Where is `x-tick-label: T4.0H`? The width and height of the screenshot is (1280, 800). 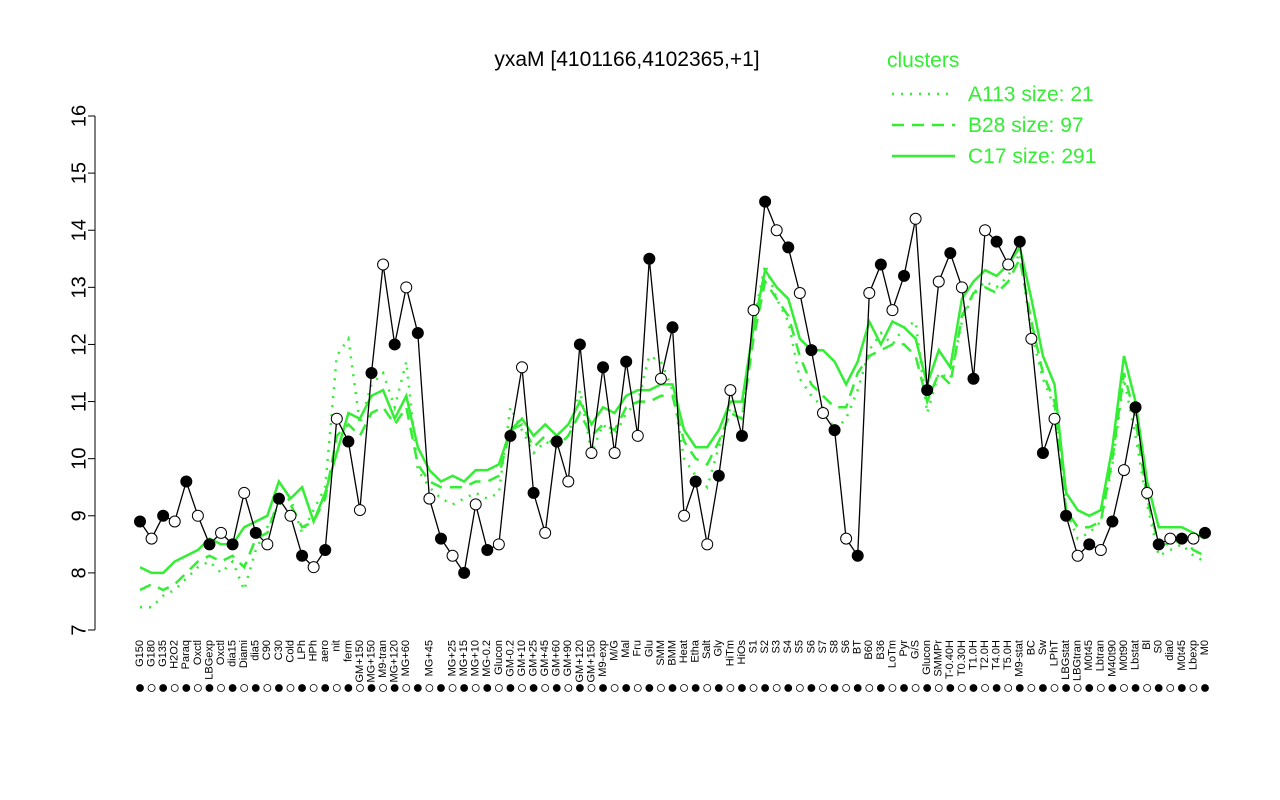 x-tick-label: T4.0H is located at coordinates (997, 655).